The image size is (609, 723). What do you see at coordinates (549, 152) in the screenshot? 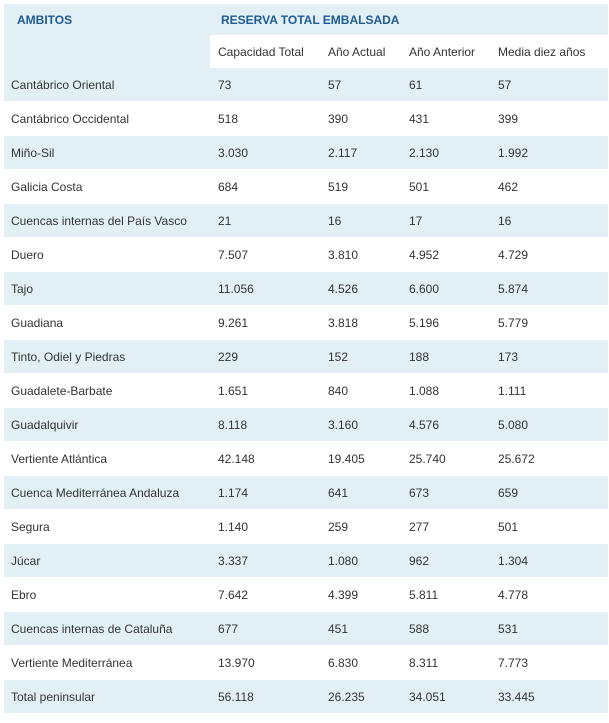
I see `cell-media: 1.992` at bounding box center [549, 152].